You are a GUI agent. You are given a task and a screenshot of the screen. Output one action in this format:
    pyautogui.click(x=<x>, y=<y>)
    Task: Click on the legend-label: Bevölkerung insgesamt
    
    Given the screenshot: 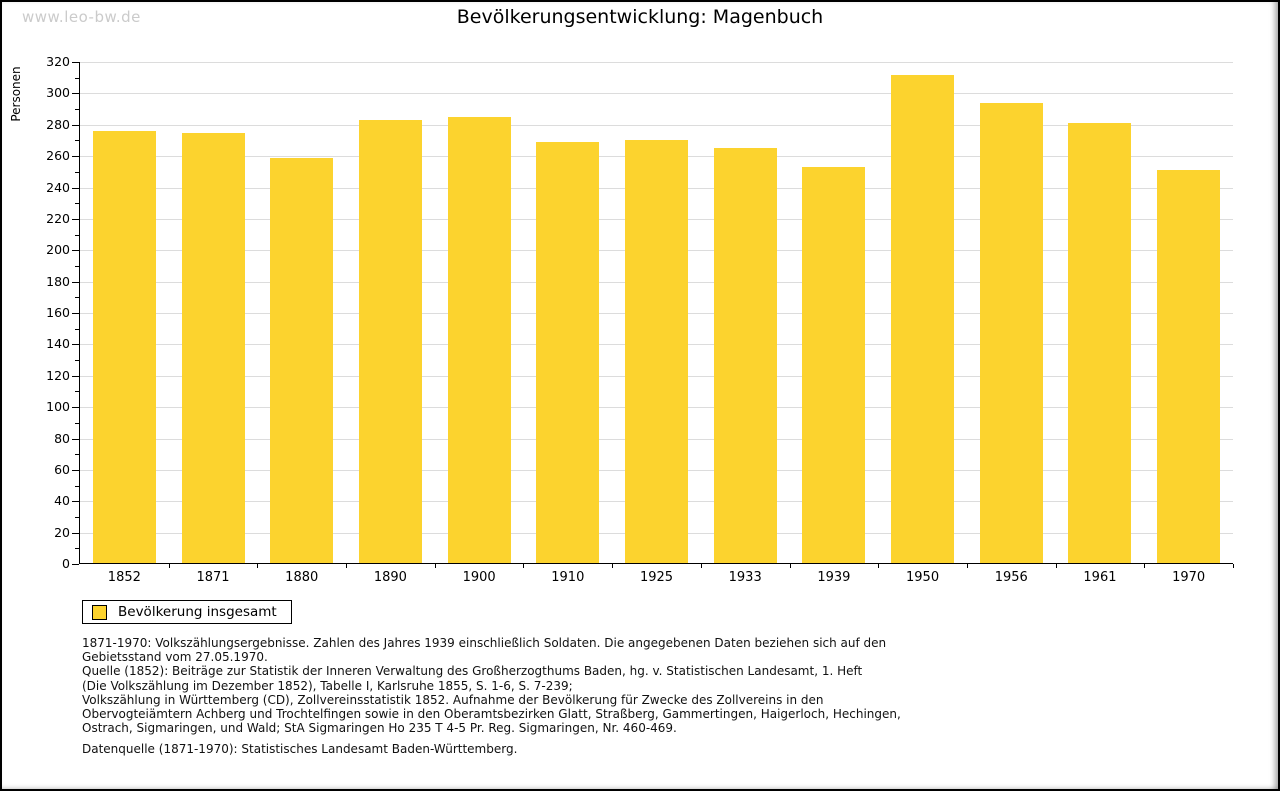 What is the action you would take?
    pyautogui.click(x=197, y=612)
    